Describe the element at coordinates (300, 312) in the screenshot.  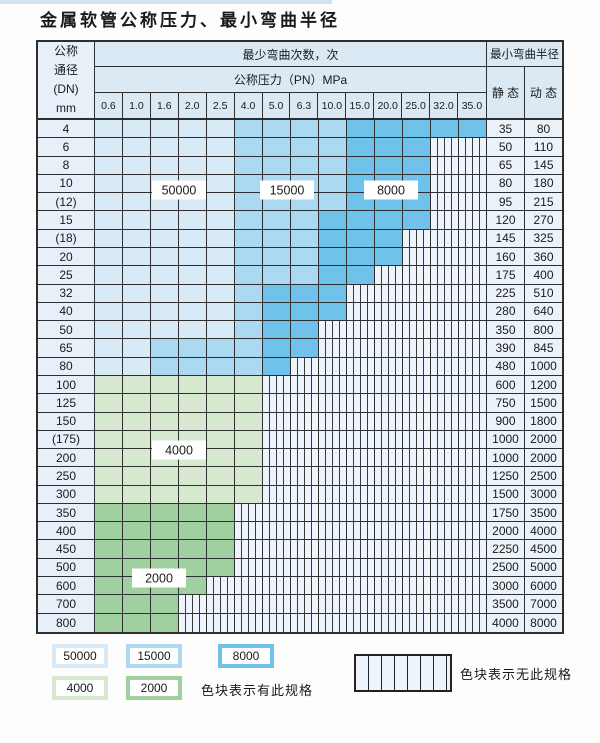
I see `table-row: 40 280 640` at that location.